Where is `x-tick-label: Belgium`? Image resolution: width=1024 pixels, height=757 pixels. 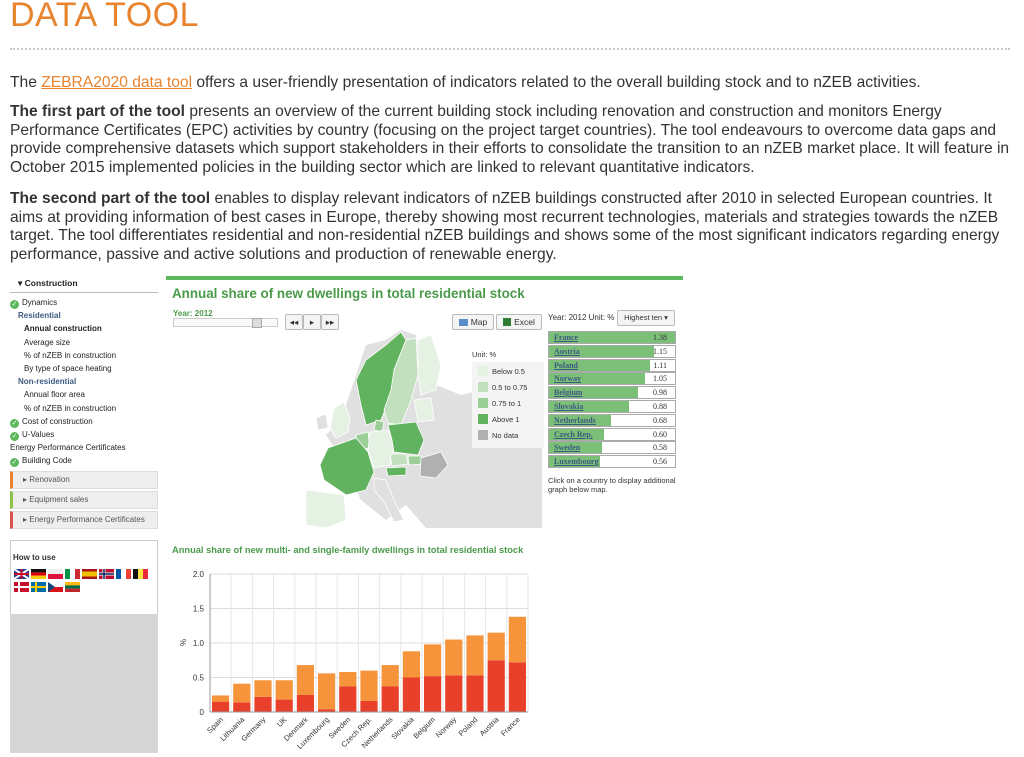 x-tick-label: Belgium is located at coordinates (424, 728).